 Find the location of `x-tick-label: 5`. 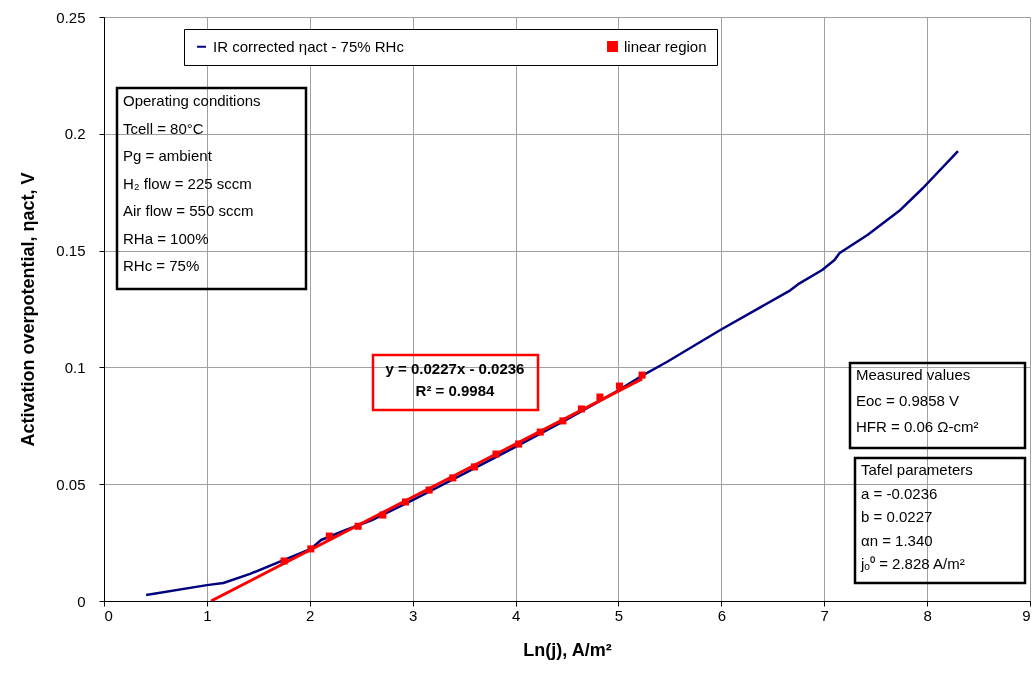

x-tick-label: 5 is located at coordinates (619, 615).